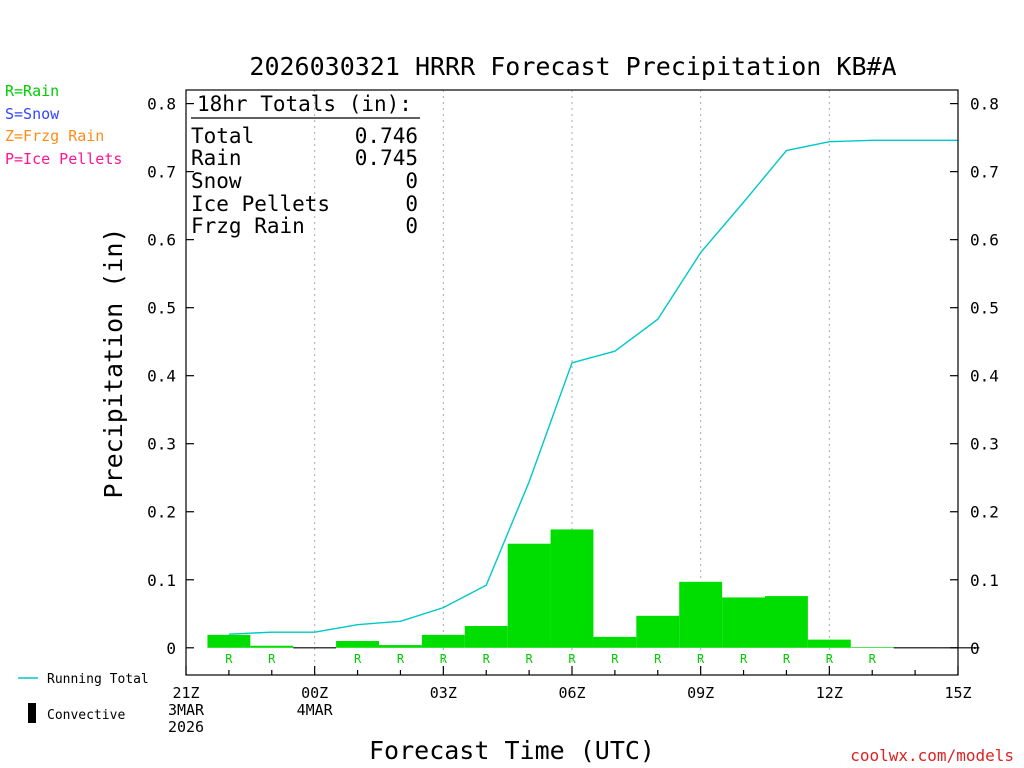  What do you see at coordinates (314, 693) in the screenshot?
I see `x-tick-label-3-0: 00Z` at bounding box center [314, 693].